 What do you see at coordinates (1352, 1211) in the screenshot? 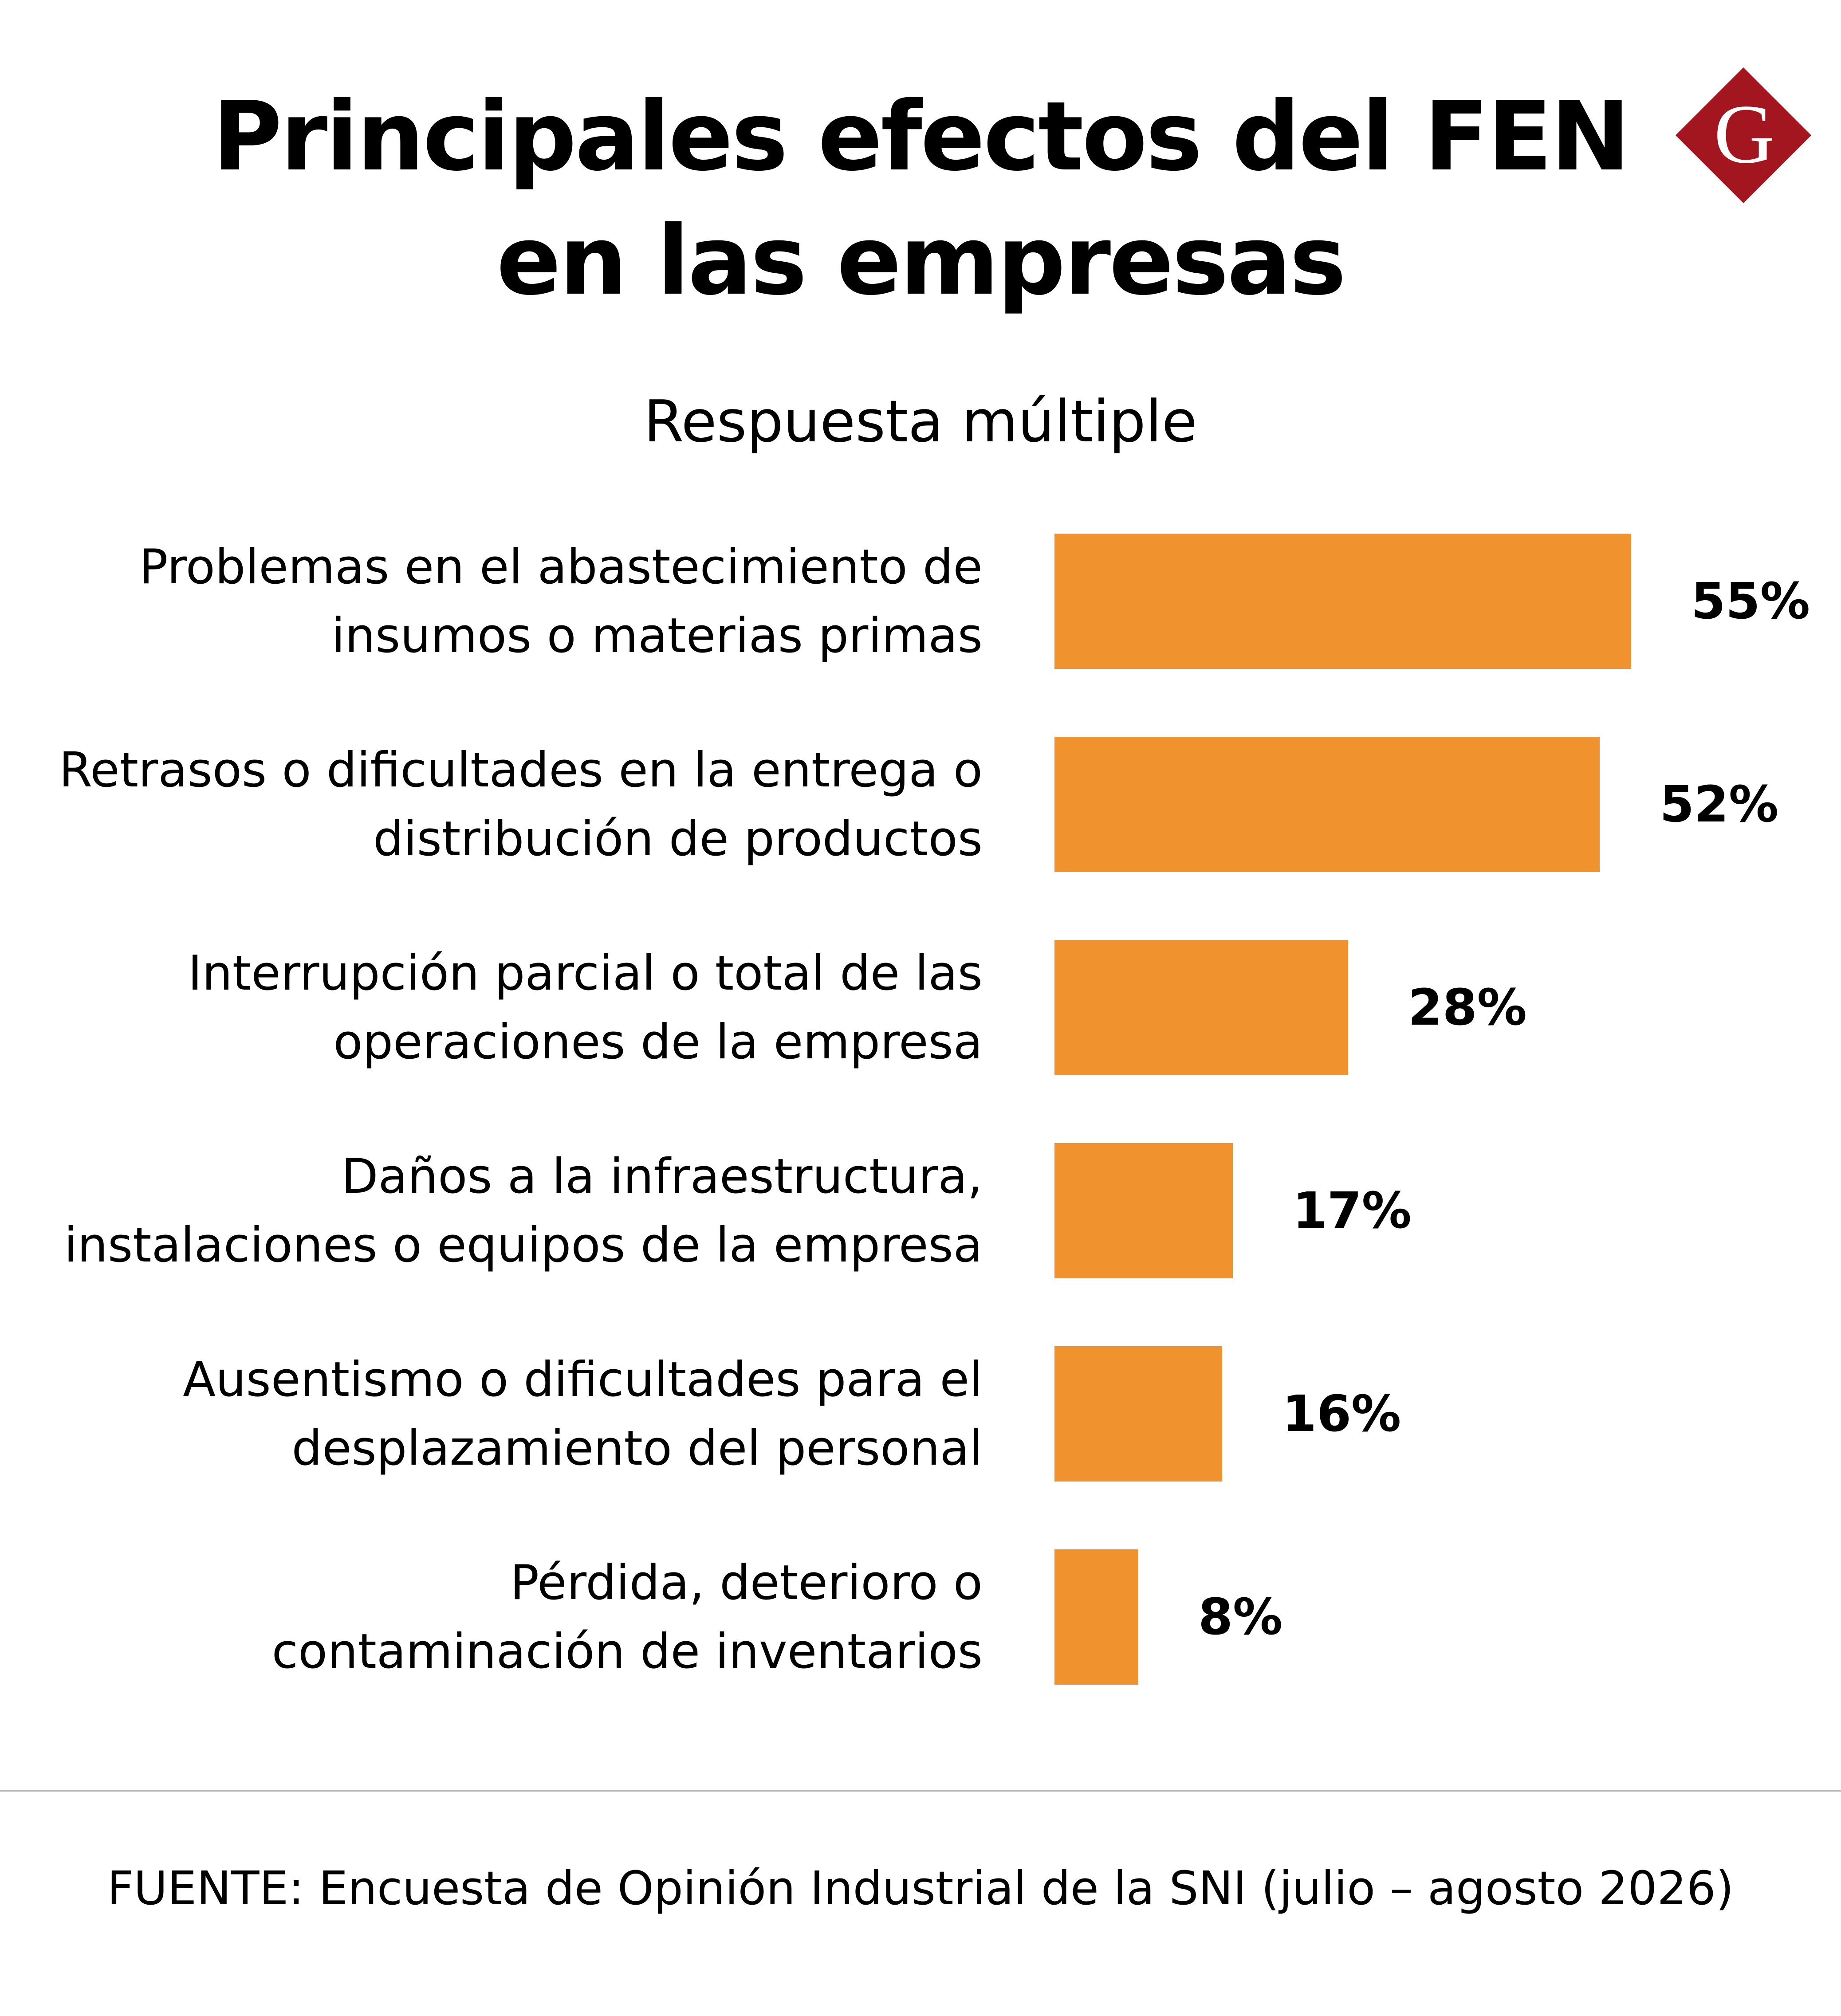
I see `value-label: 17%` at bounding box center [1352, 1211].